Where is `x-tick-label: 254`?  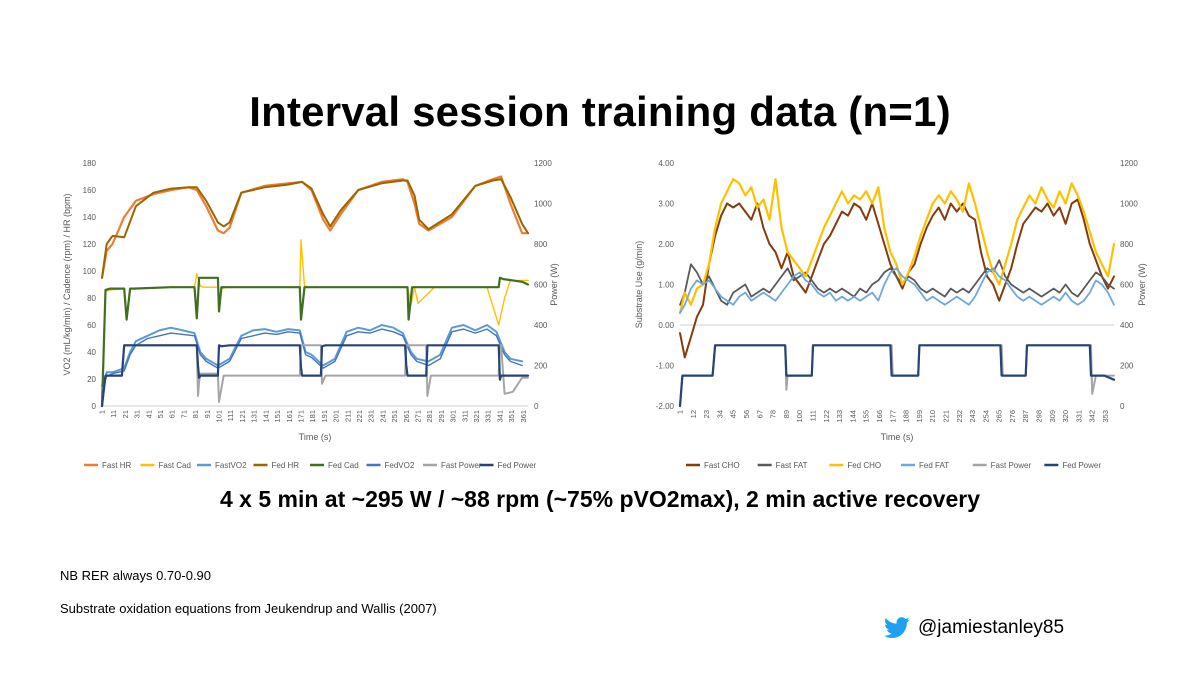
x-tick-label: 254 is located at coordinates (985, 416).